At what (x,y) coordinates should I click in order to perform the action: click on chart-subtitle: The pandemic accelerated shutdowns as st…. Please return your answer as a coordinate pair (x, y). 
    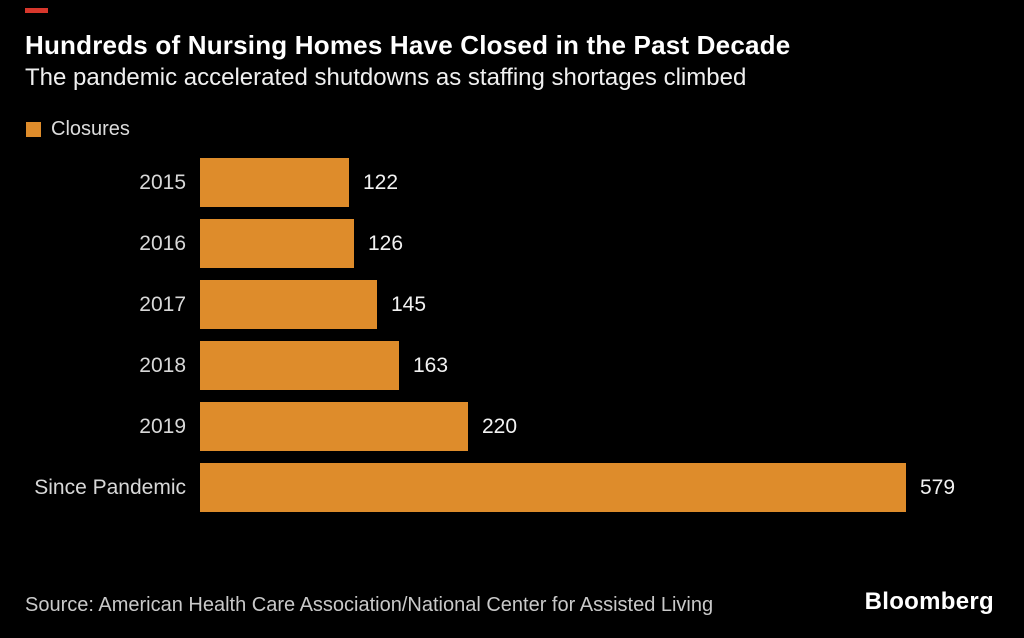
    Looking at the image, I should click on (386, 77).